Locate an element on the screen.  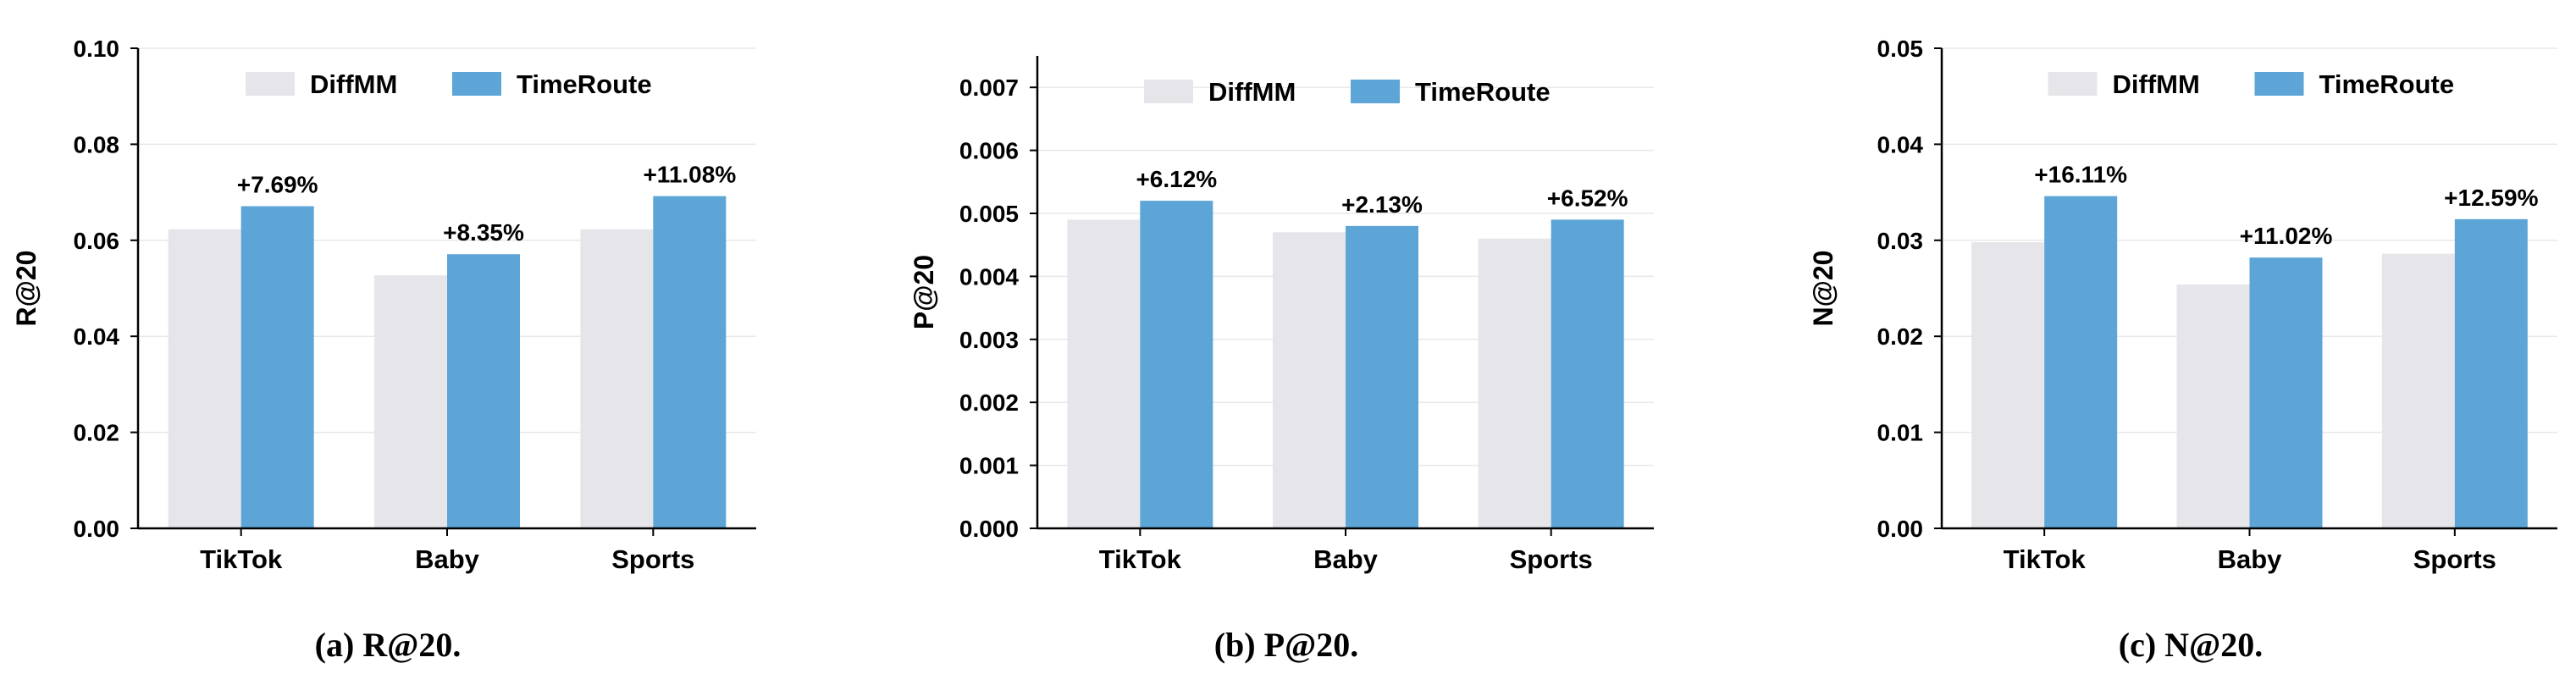
improvement-label: +8.35% is located at coordinates (484, 232).